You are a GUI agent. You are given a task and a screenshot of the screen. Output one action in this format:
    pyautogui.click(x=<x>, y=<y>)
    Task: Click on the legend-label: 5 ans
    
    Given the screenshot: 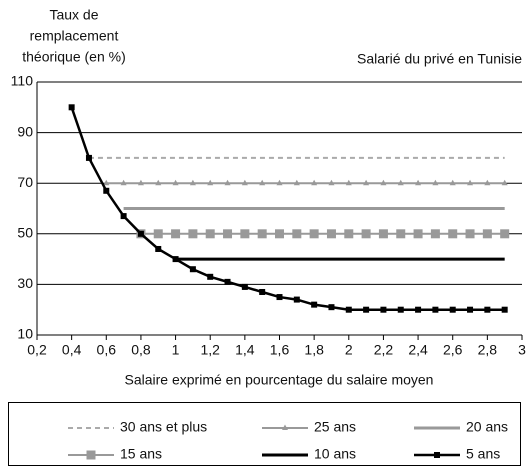 What is the action you would take?
    pyautogui.click(x=483, y=454)
    